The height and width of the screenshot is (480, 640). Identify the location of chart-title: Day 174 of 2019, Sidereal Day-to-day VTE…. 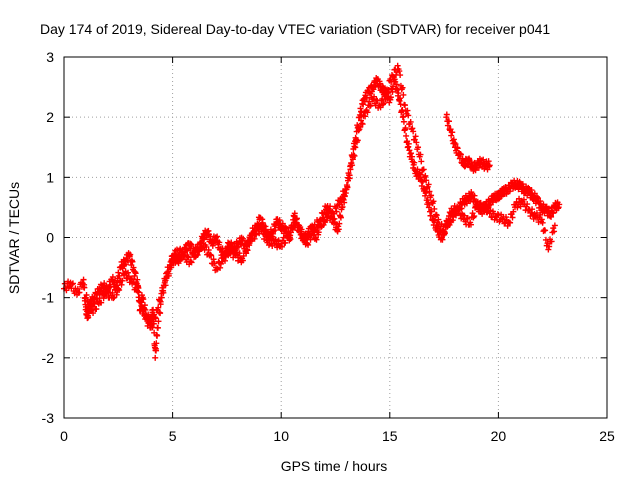
(295, 29).